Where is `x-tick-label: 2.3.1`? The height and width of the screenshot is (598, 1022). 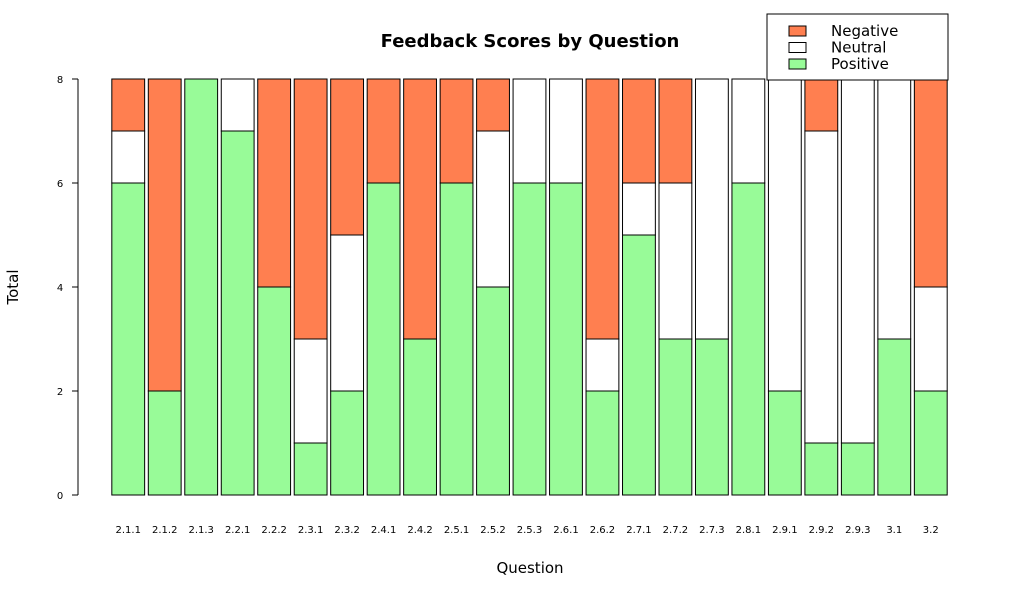
x-tick-label: 2.3.1 is located at coordinates (310, 530).